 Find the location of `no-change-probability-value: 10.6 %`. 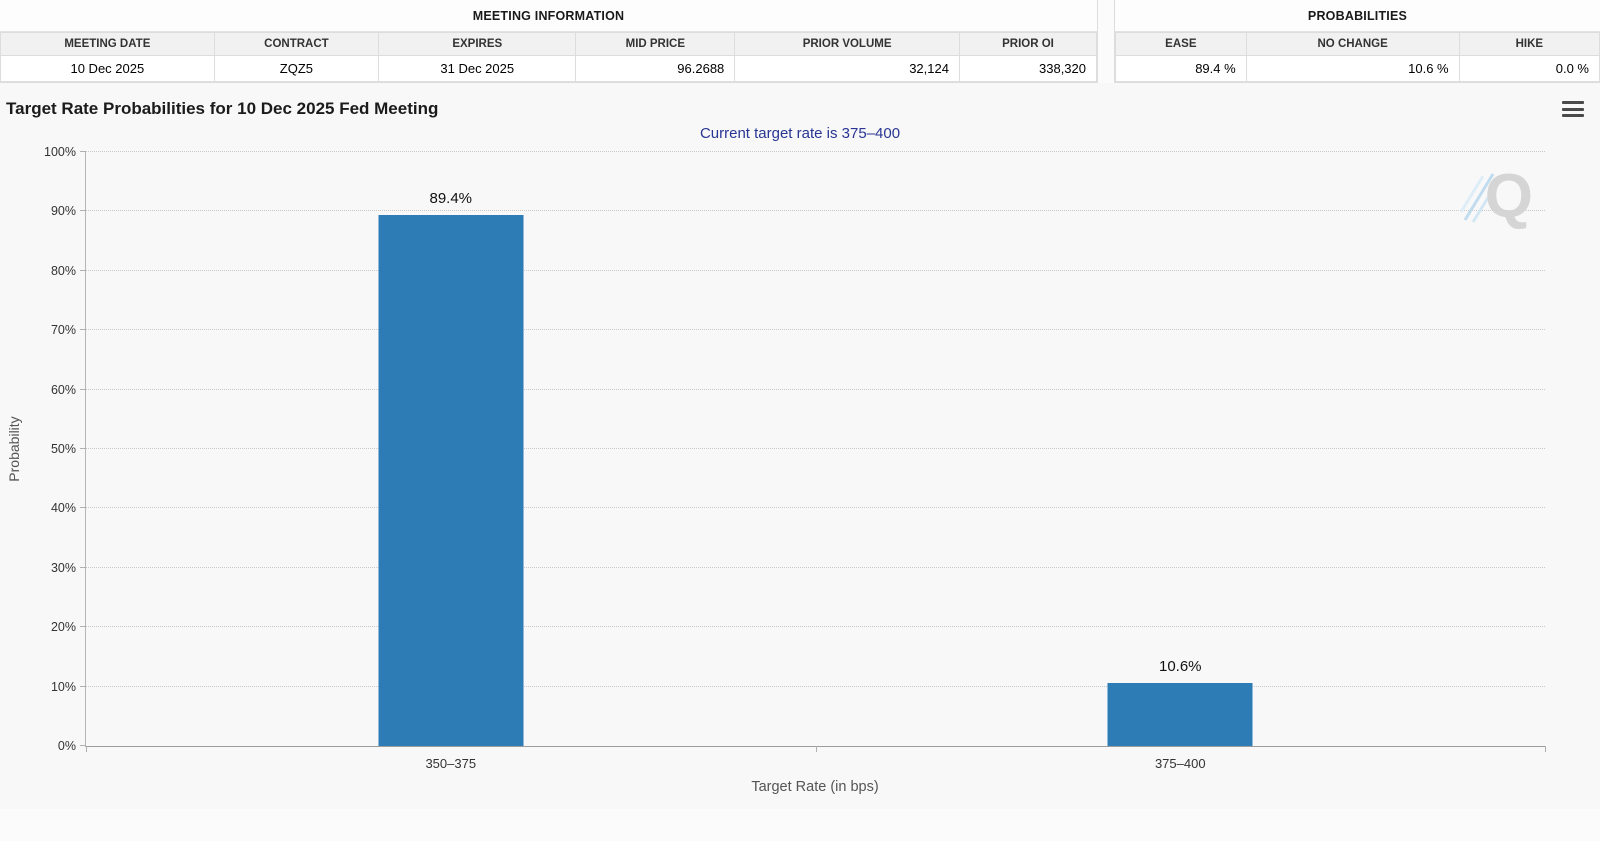

no-change-probability-value: 10.6 % is located at coordinates (1352, 68).